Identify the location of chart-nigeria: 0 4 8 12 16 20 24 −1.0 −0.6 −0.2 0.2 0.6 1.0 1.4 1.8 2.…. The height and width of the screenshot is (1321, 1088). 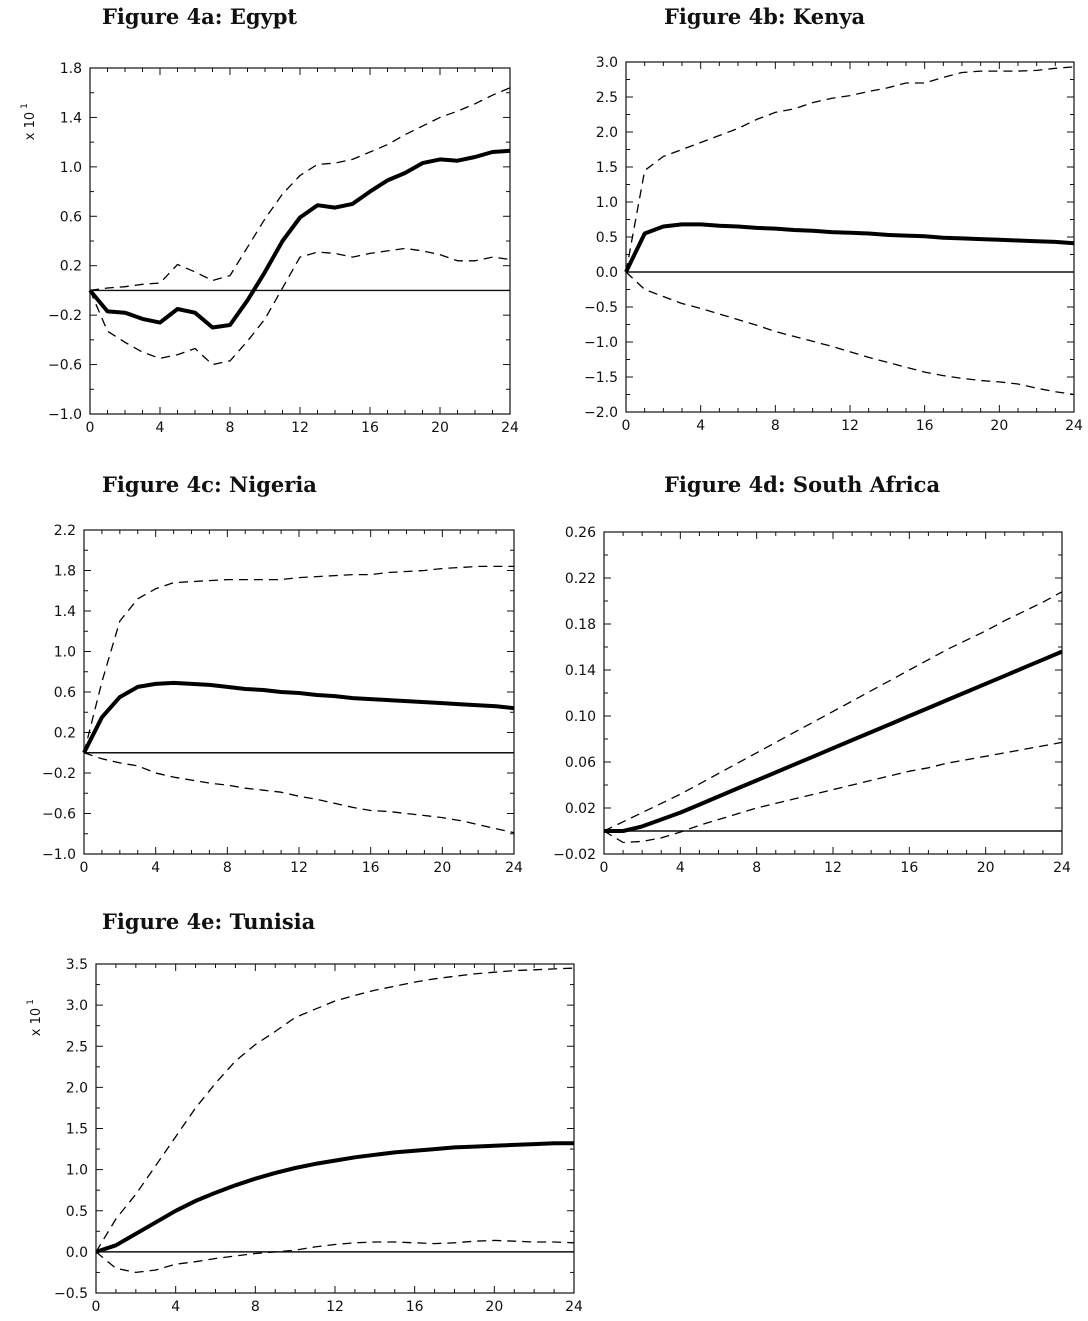
(282, 699).